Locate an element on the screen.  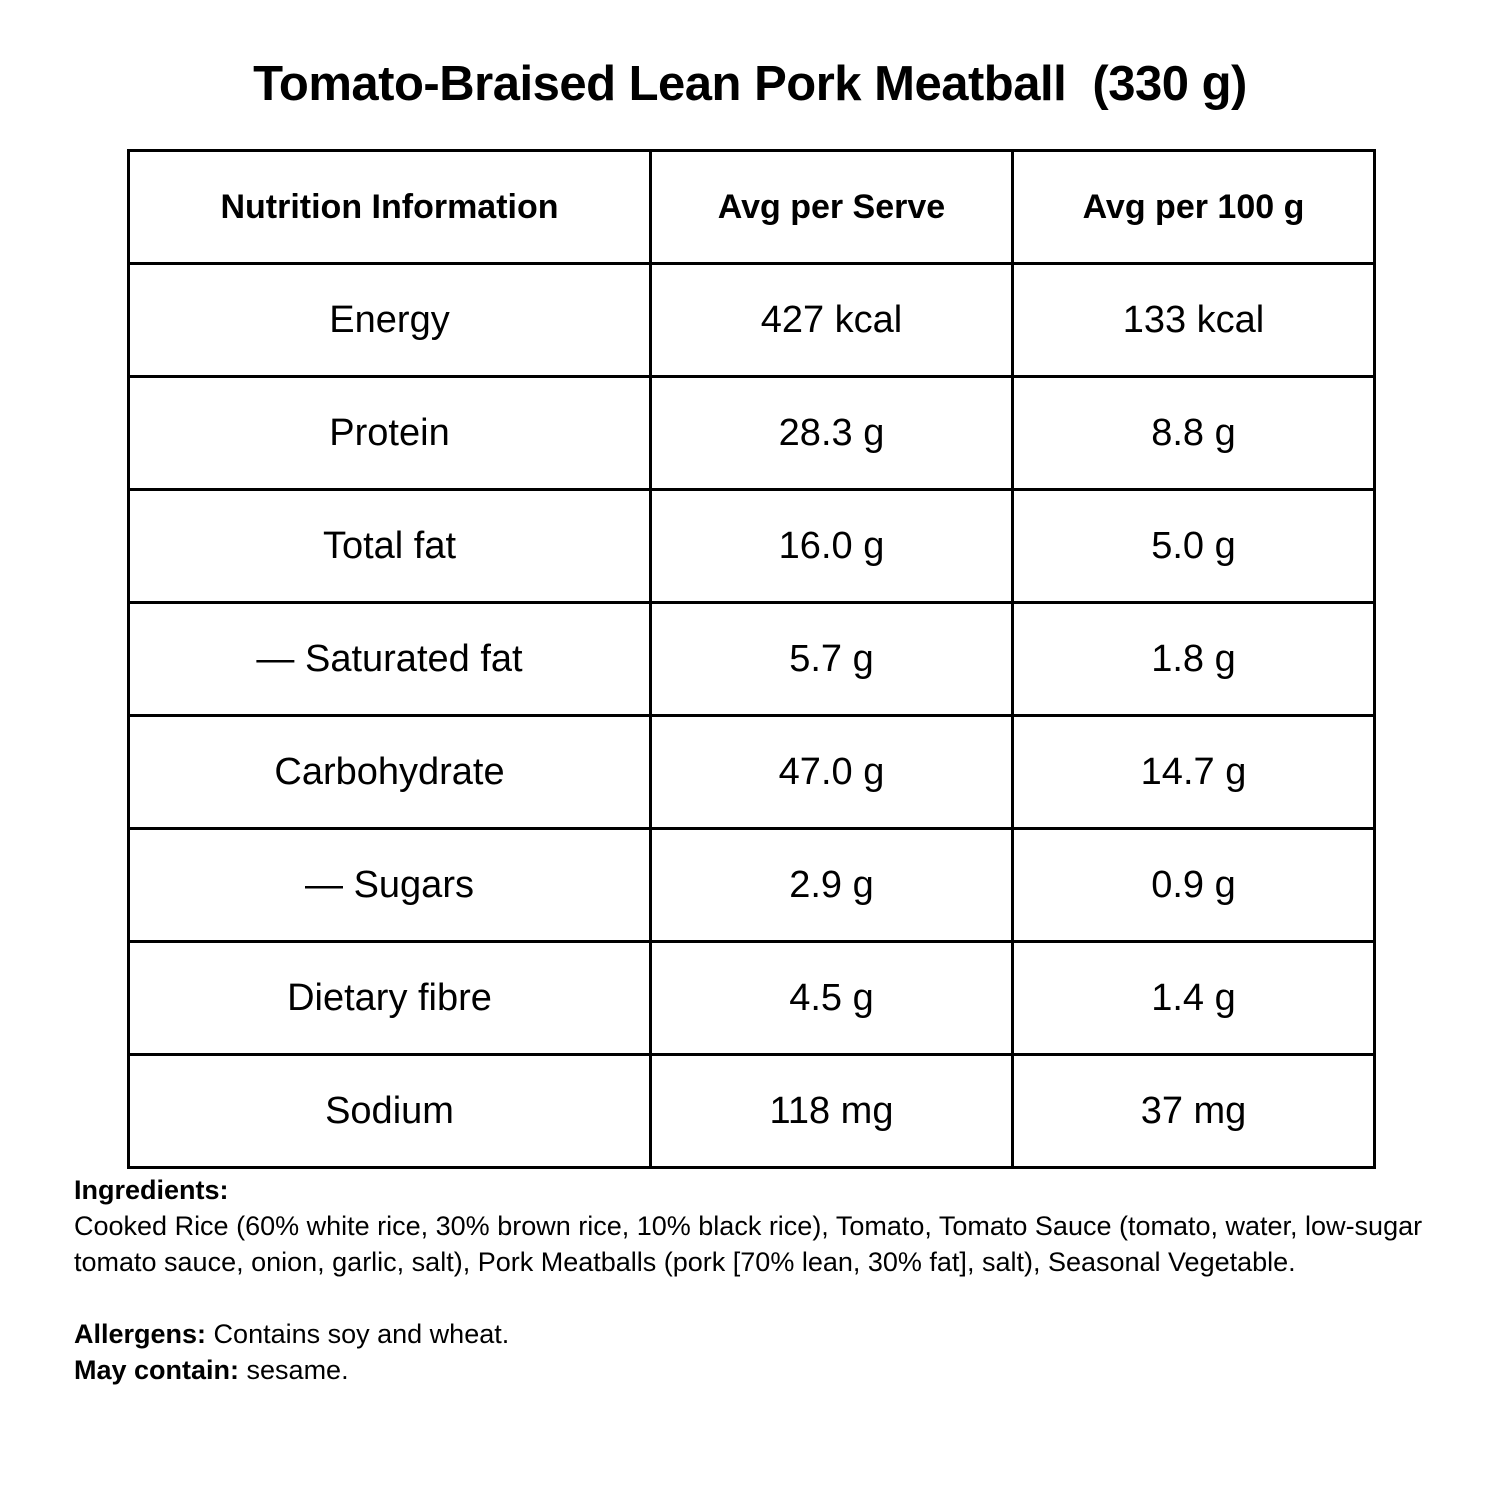
section-spacer is located at coordinates (759, 1298).